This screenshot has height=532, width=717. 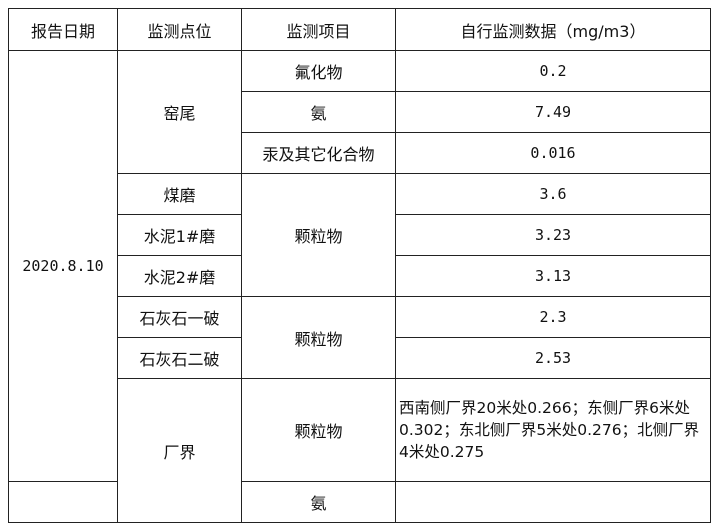 I want to click on header-row: 报告日期 监测点位 监测项目 自行监测数据（mg/m3）, so click(x=359, y=29).